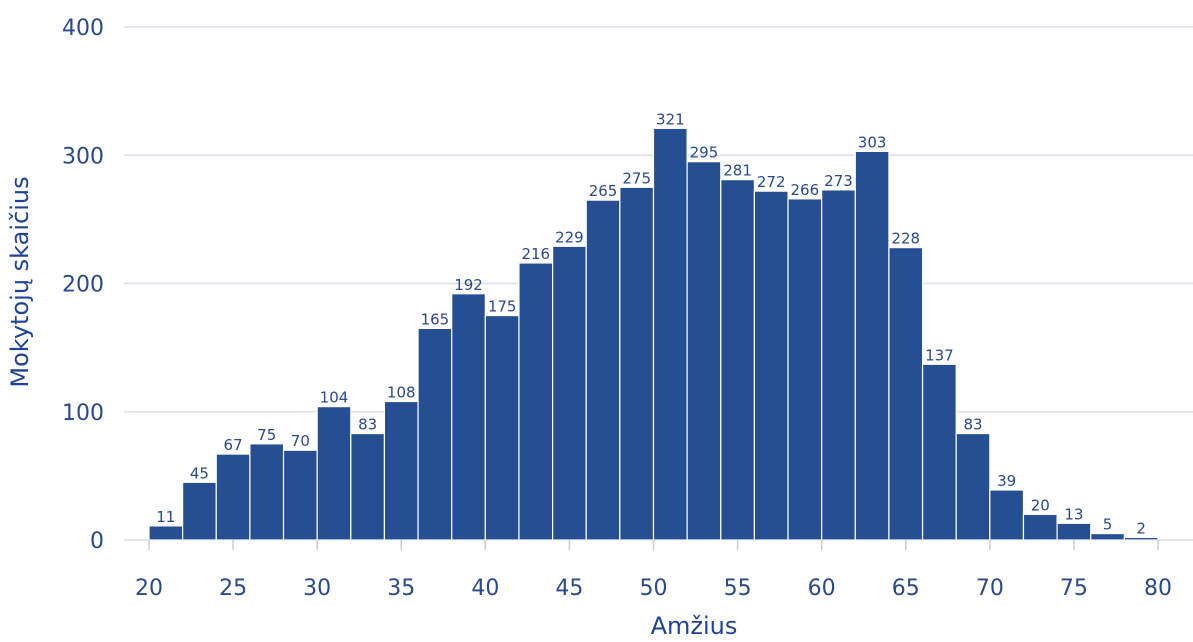  I want to click on x-tick-label: 55, so click(738, 588).